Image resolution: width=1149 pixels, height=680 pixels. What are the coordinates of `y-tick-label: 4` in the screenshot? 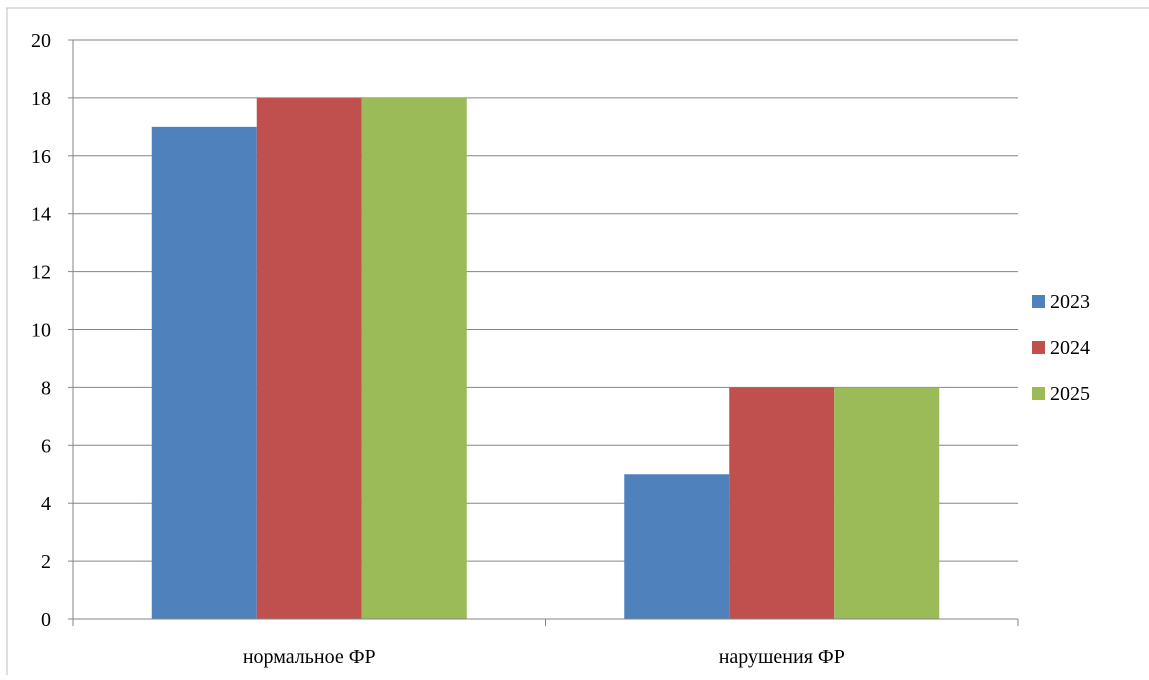 It's located at (46, 504).